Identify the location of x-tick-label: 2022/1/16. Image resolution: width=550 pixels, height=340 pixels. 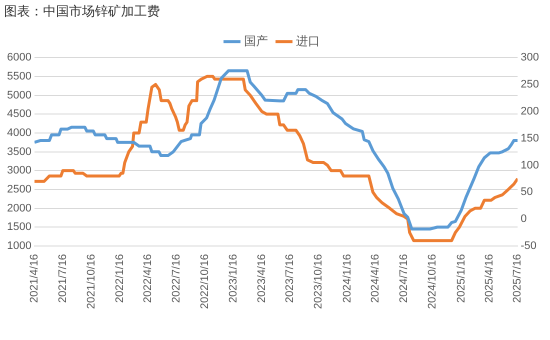
(120, 278).